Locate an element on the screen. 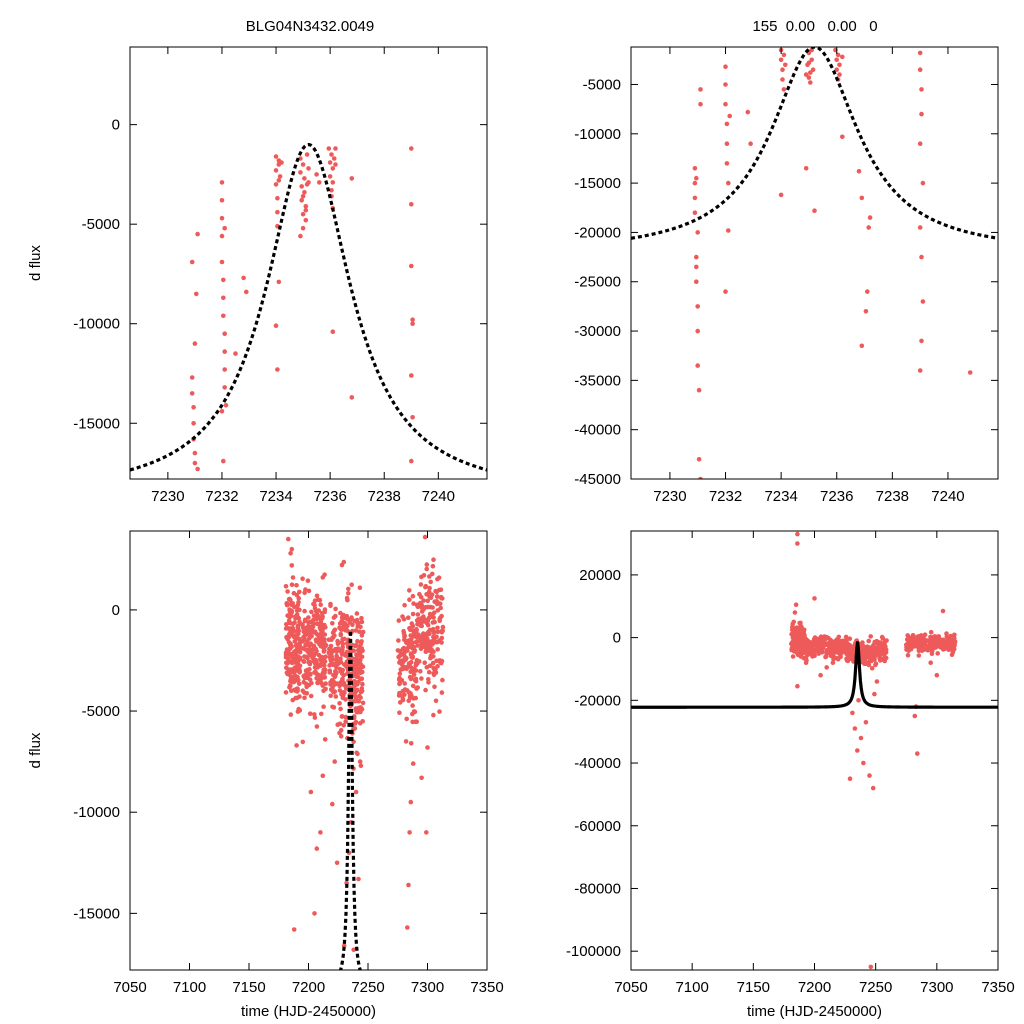 The image size is (1024, 1024). x-tick-label: 7300 is located at coordinates (936, 987).